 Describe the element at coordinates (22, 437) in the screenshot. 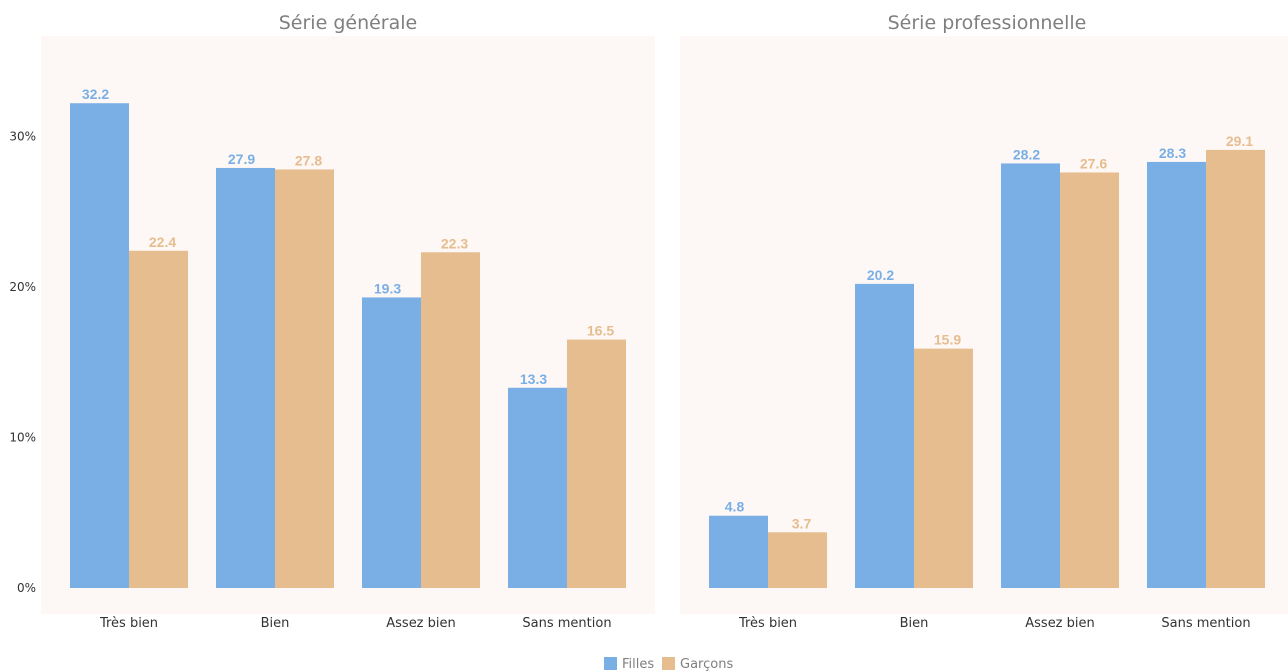

I see `y-tick-label: 10%` at that location.